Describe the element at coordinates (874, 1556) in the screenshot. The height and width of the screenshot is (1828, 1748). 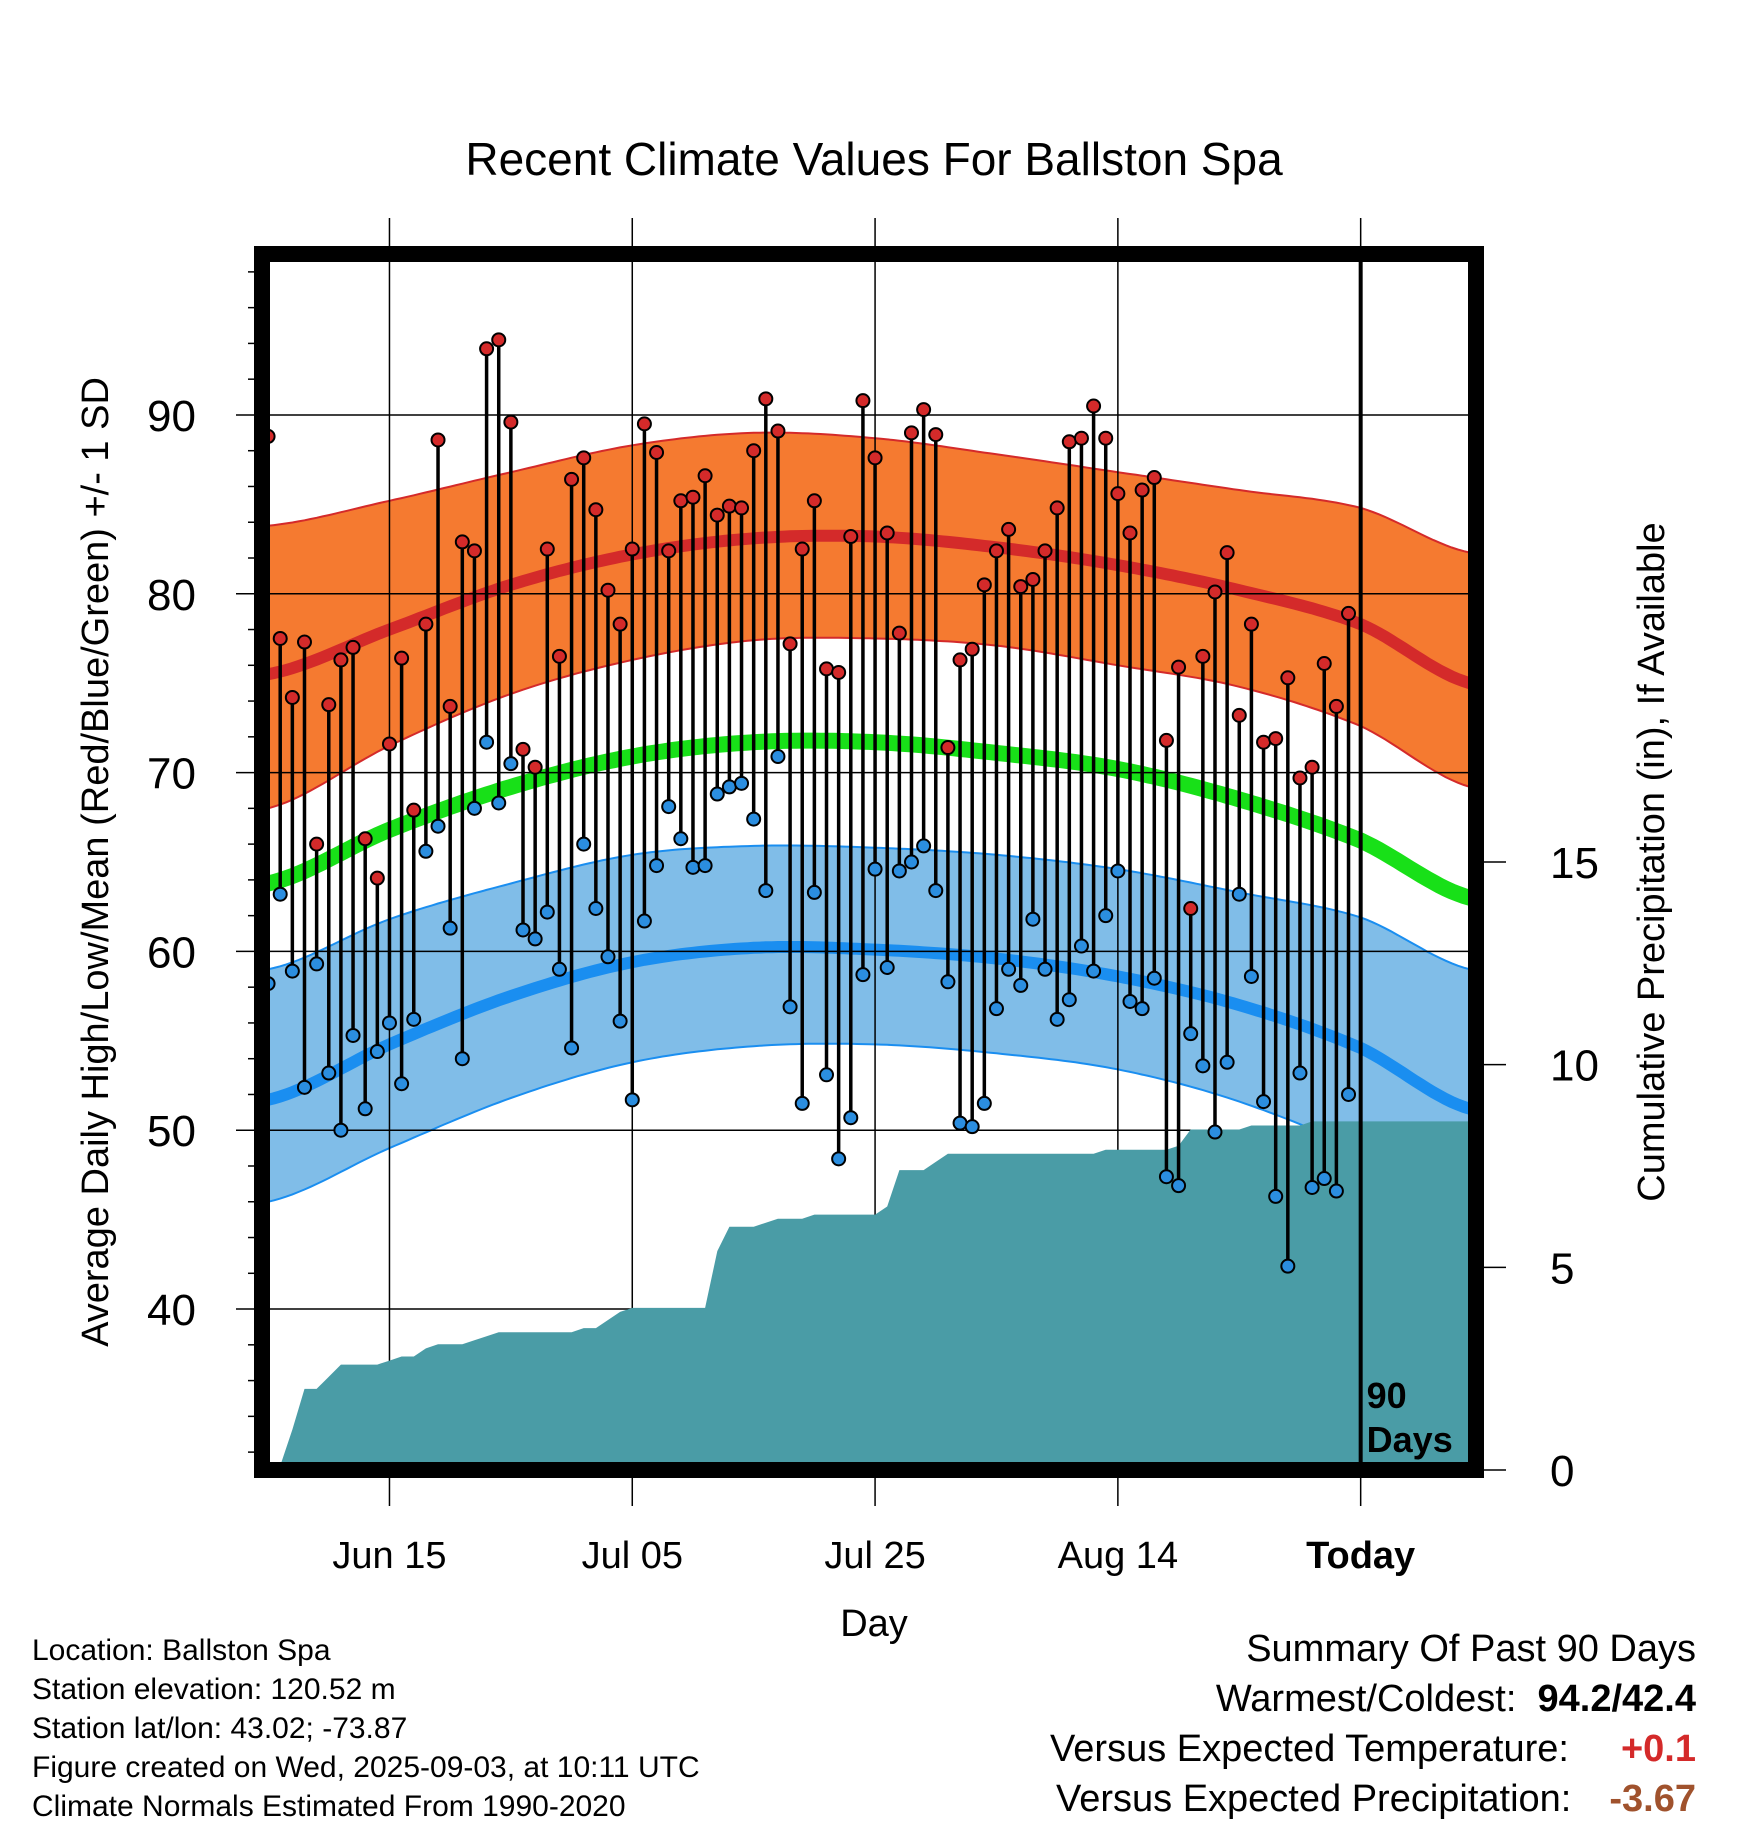
I see `x-tick-label: Jul 25` at that location.